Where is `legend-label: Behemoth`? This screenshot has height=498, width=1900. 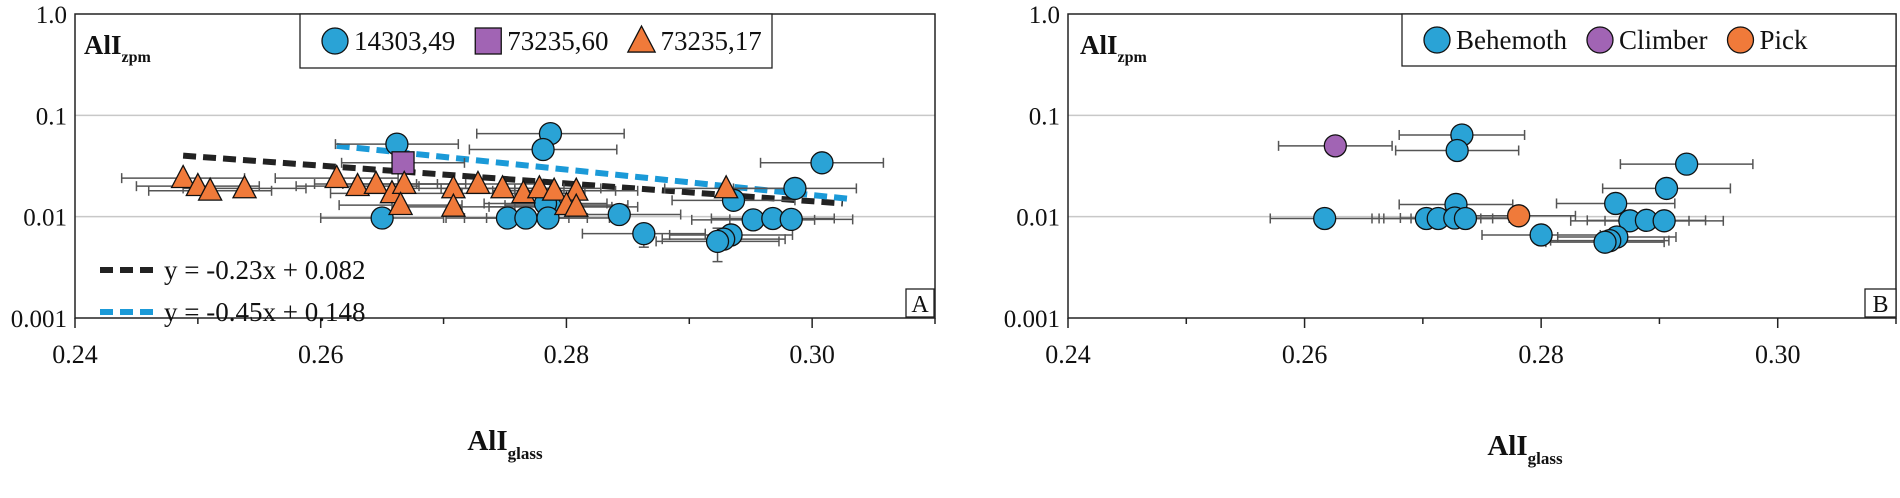
legend-label: Behemoth is located at coordinates (1511, 40).